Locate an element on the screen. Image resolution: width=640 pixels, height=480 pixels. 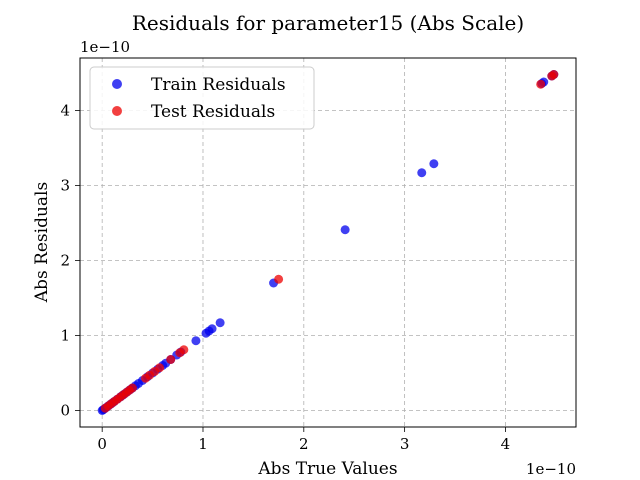
x-tick-label: 2 is located at coordinates (304, 444).